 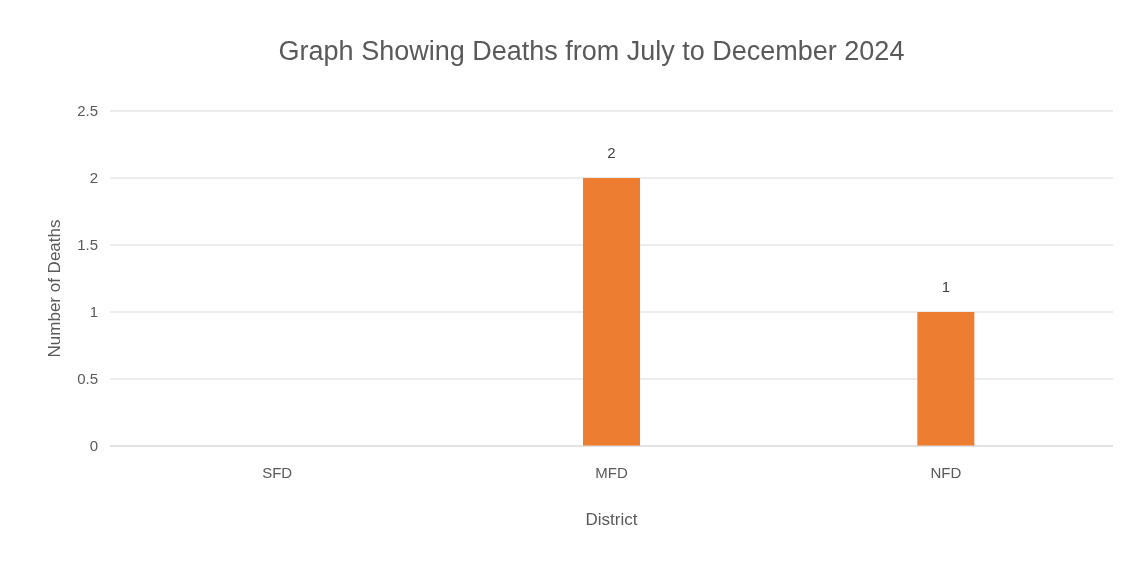 What do you see at coordinates (946, 472) in the screenshot?
I see `x-tick-label: NFD` at bounding box center [946, 472].